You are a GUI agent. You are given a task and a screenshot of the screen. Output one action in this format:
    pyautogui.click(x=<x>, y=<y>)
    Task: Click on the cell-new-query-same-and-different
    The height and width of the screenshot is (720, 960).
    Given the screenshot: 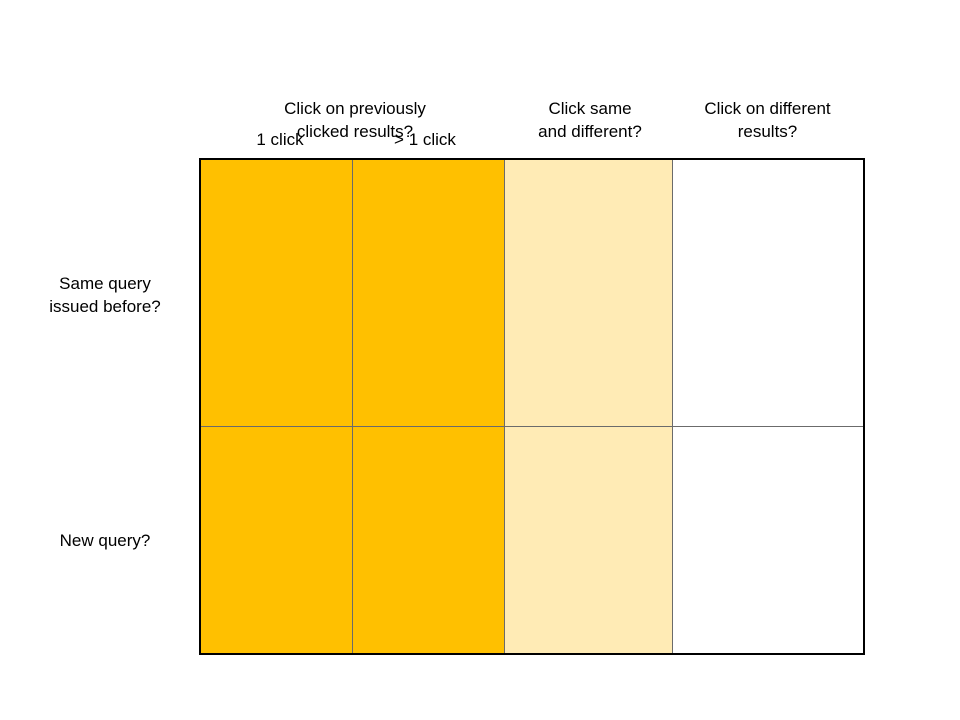 What is the action you would take?
    pyautogui.click(x=589, y=540)
    